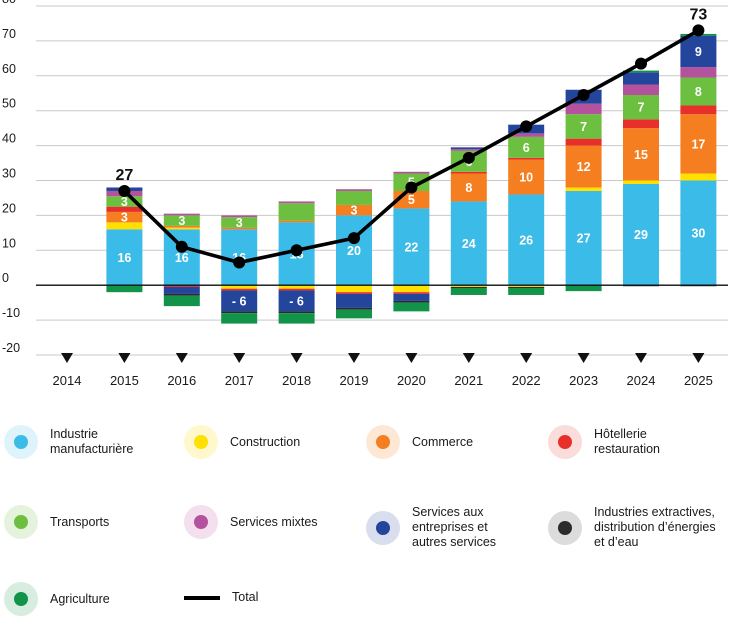 This screenshot has height=618, width=730. I want to click on data-label: 24, so click(469, 244).